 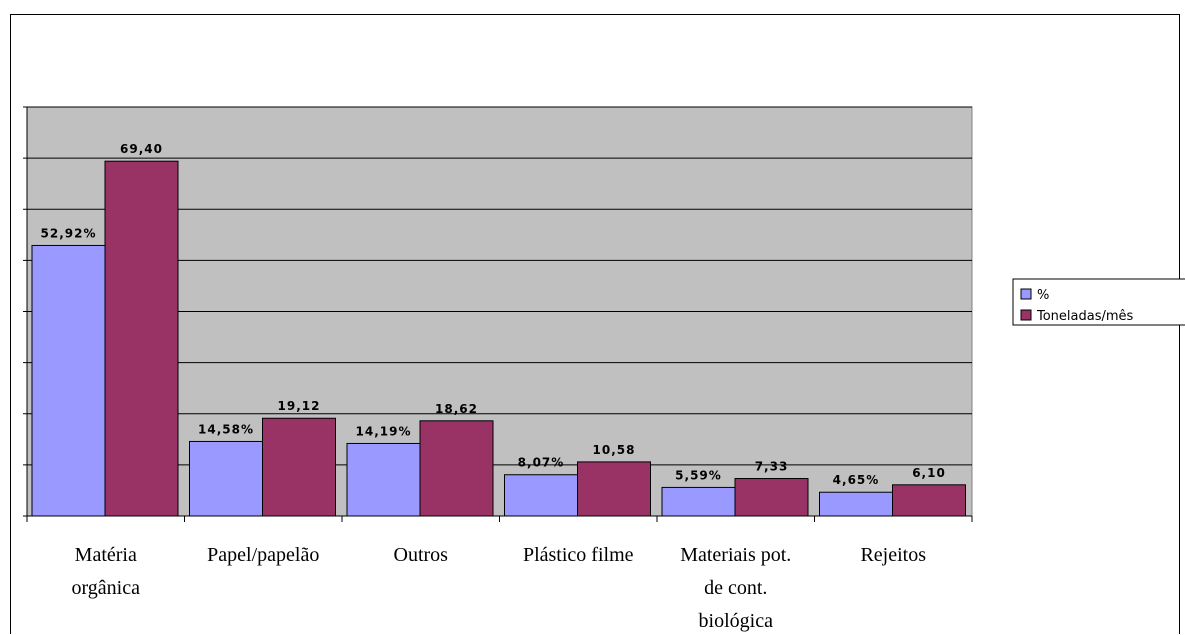 What do you see at coordinates (735, 555) in the screenshot?
I see `category-label: Materiais pot.` at bounding box center [735, 555].